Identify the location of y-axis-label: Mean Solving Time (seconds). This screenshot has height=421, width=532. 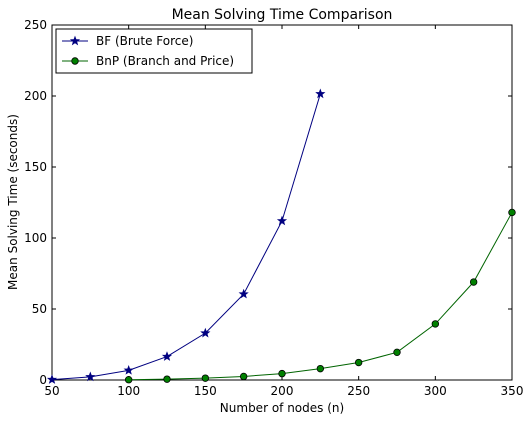
(13, 202).